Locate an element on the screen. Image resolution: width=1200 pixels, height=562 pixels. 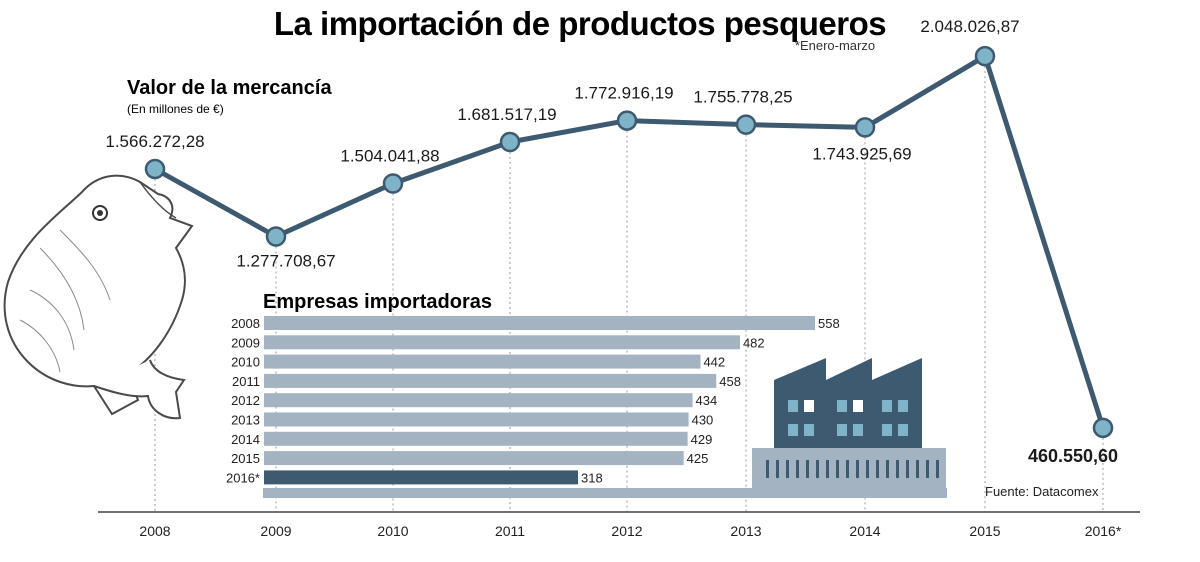
data-value-label: 1.566.272,28 is located at coordinates (154, 141).